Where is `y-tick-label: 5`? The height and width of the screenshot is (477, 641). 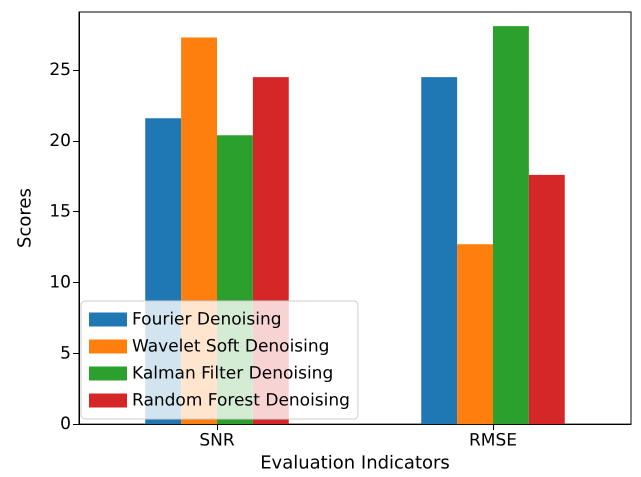
y-tick-label: 5 is located at coordinates (65, 353).